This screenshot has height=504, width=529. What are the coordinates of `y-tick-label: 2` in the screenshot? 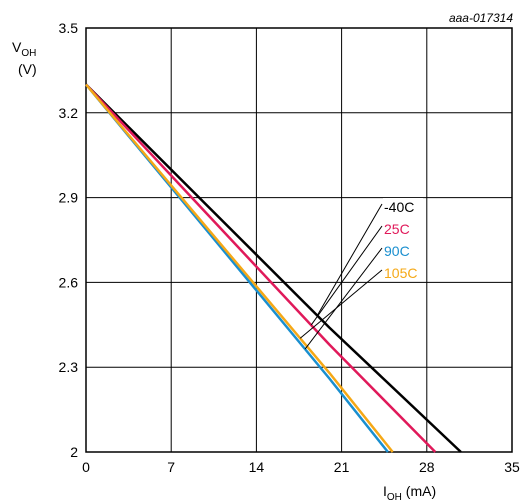 It's located at (74, 452).